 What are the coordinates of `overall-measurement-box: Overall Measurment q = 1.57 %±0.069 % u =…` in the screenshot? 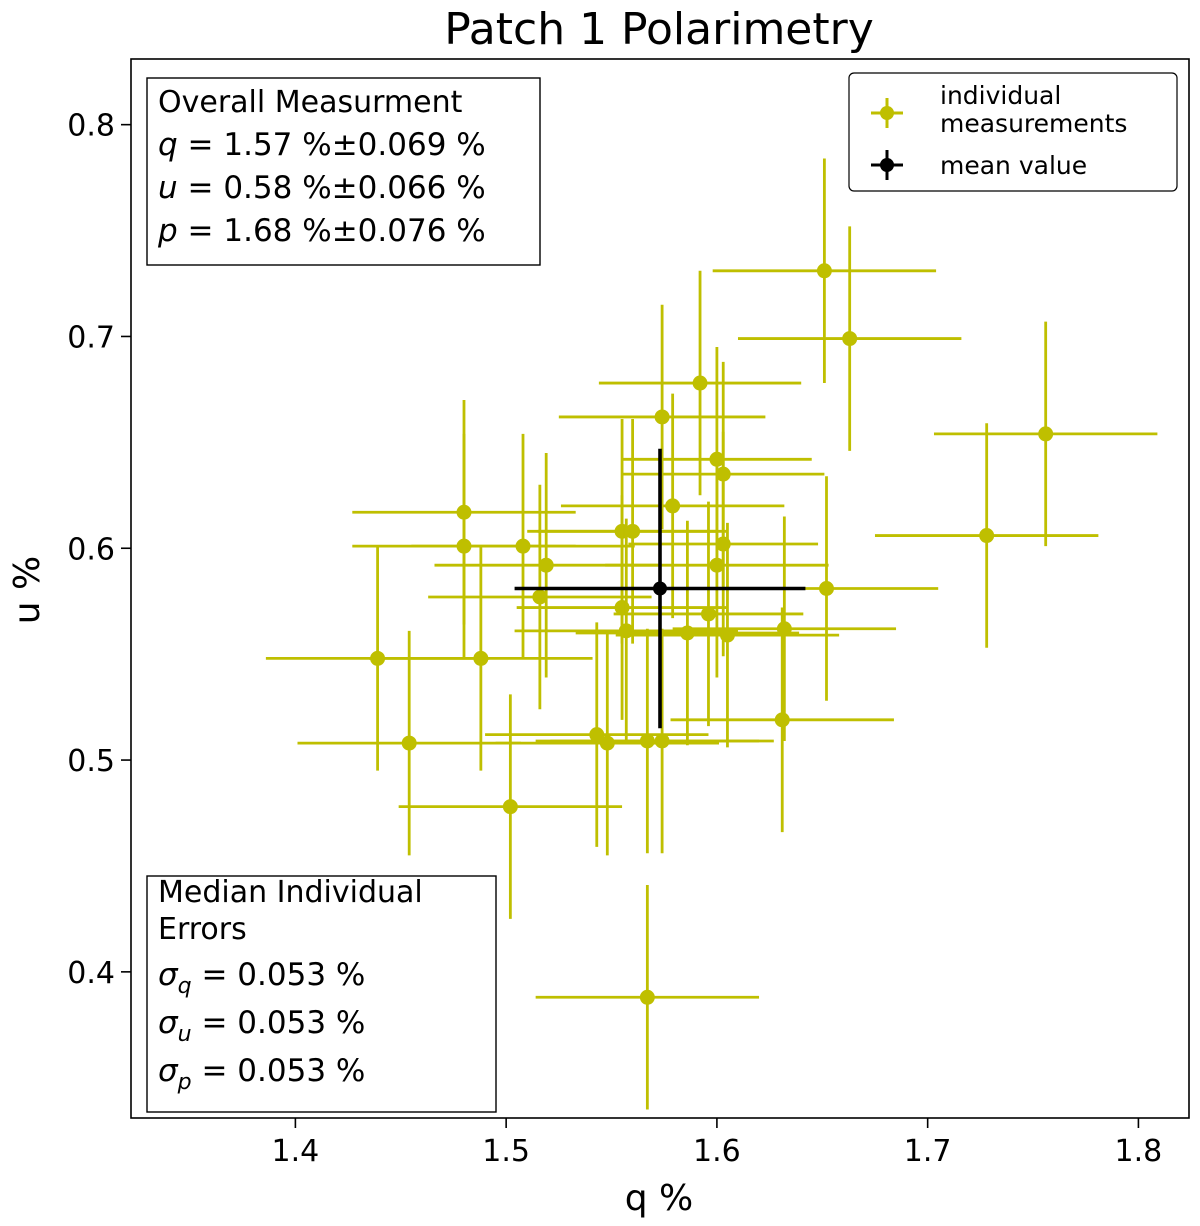 It's located at (343, 171).